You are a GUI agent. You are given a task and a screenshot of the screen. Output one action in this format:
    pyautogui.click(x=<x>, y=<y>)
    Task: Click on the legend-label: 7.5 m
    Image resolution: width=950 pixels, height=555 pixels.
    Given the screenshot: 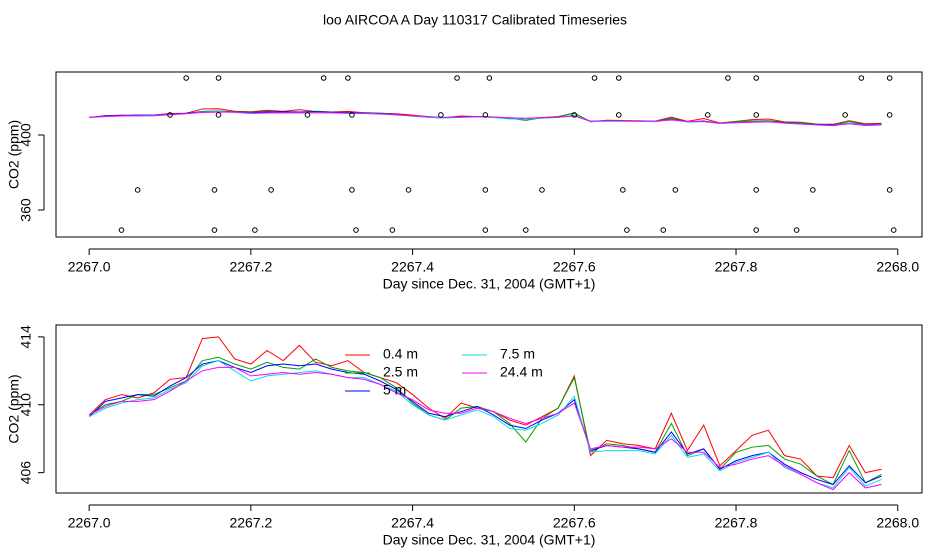 What is the action you would take?
    pyautogui.click(x=517, y=354)
    